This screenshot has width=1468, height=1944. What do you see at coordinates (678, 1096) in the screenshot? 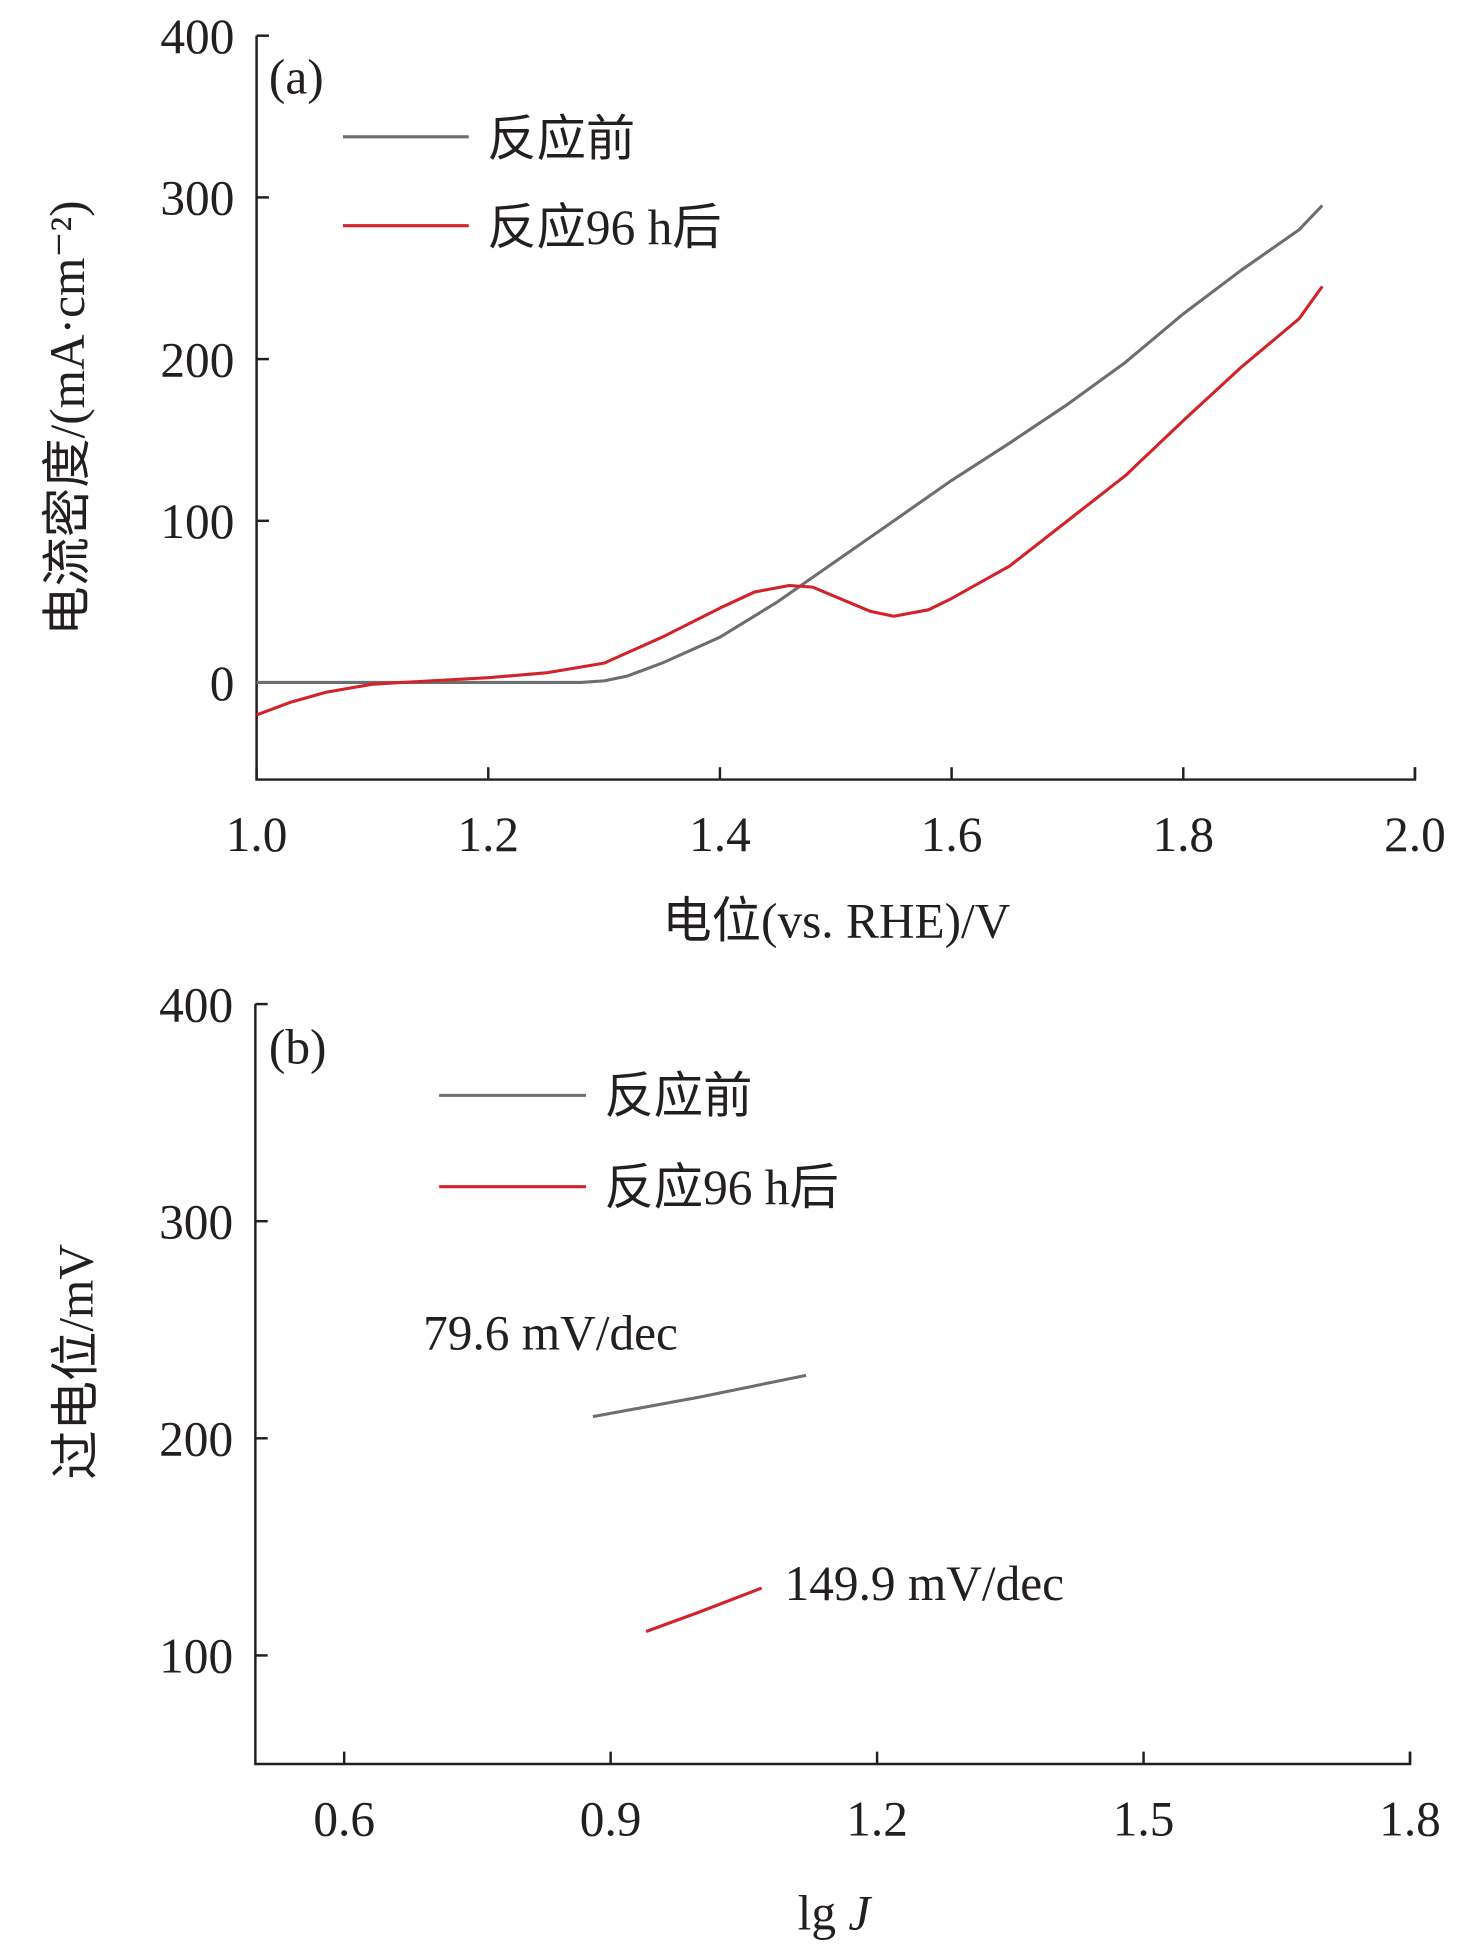
I see `legend-b-before-label: 反应前` at bounding box center [678, 1096].